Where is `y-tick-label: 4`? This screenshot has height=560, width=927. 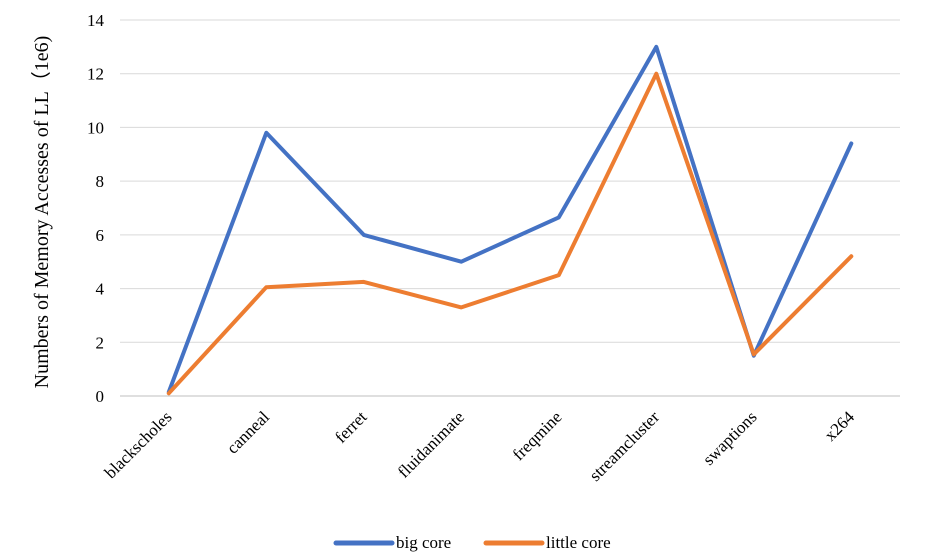 y-tick-label: 4 is located at coordinates (100, 289).